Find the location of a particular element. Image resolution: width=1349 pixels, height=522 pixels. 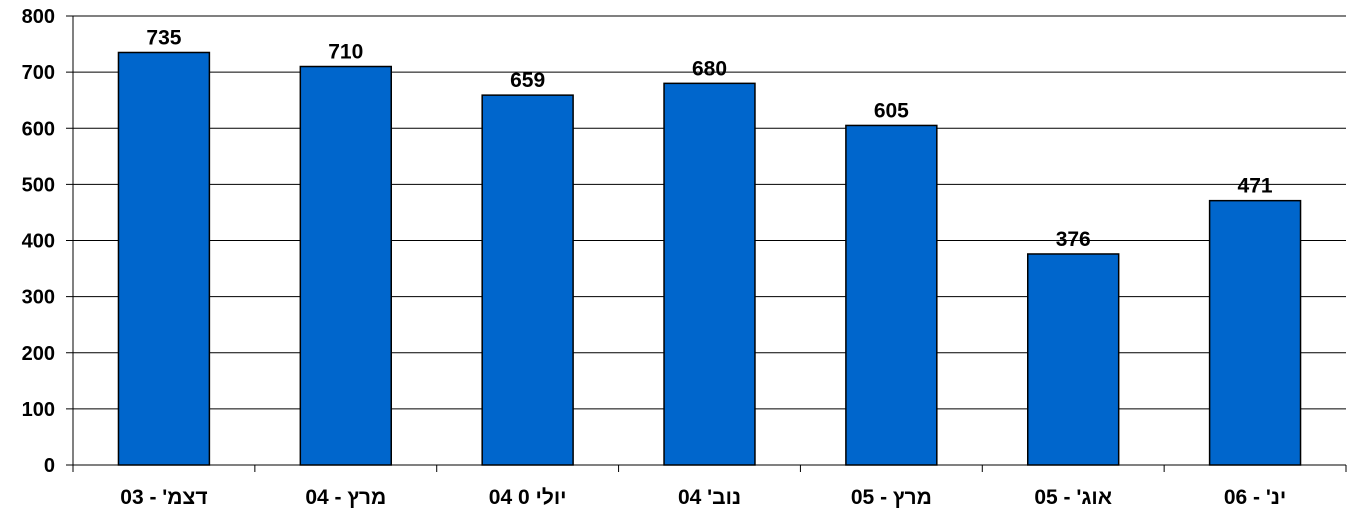

y-tick-label: 700 is located at coordinates (38, 73).